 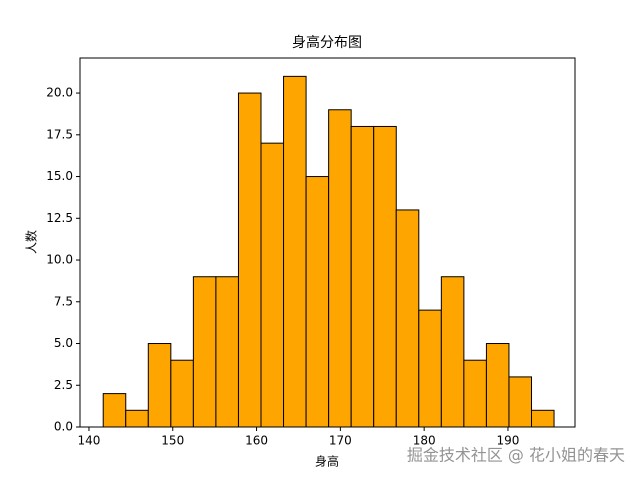 I want to click on x-axis-label: 身高, so click(x=327, y=461).